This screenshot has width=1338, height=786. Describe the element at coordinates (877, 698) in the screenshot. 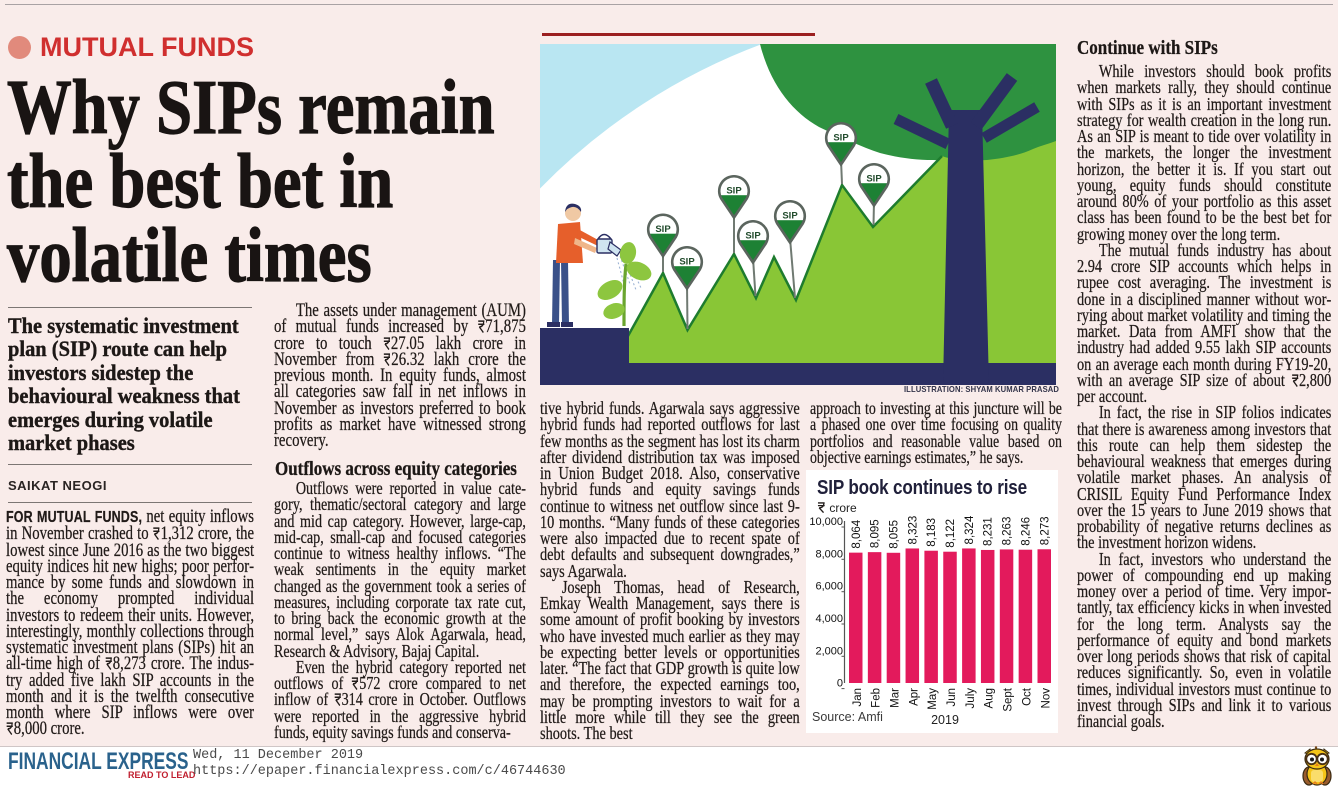

I see `svg-text: Feb` at that location.